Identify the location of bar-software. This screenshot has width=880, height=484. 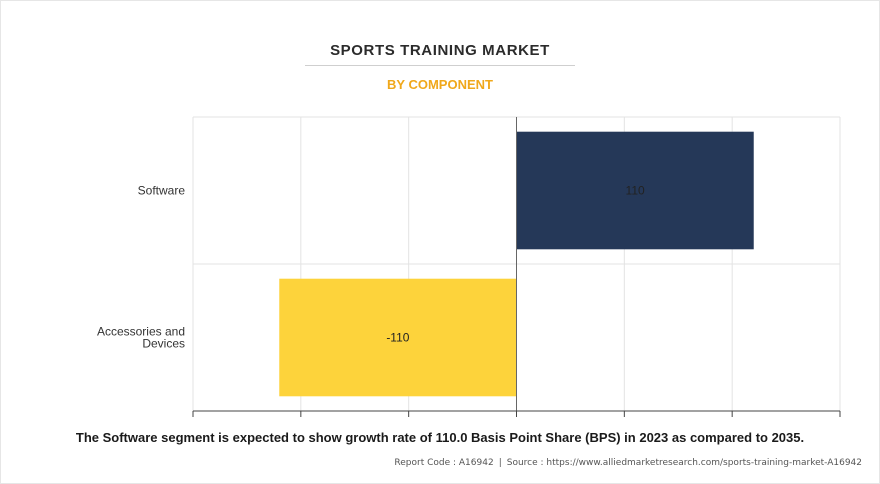
(635, 190).